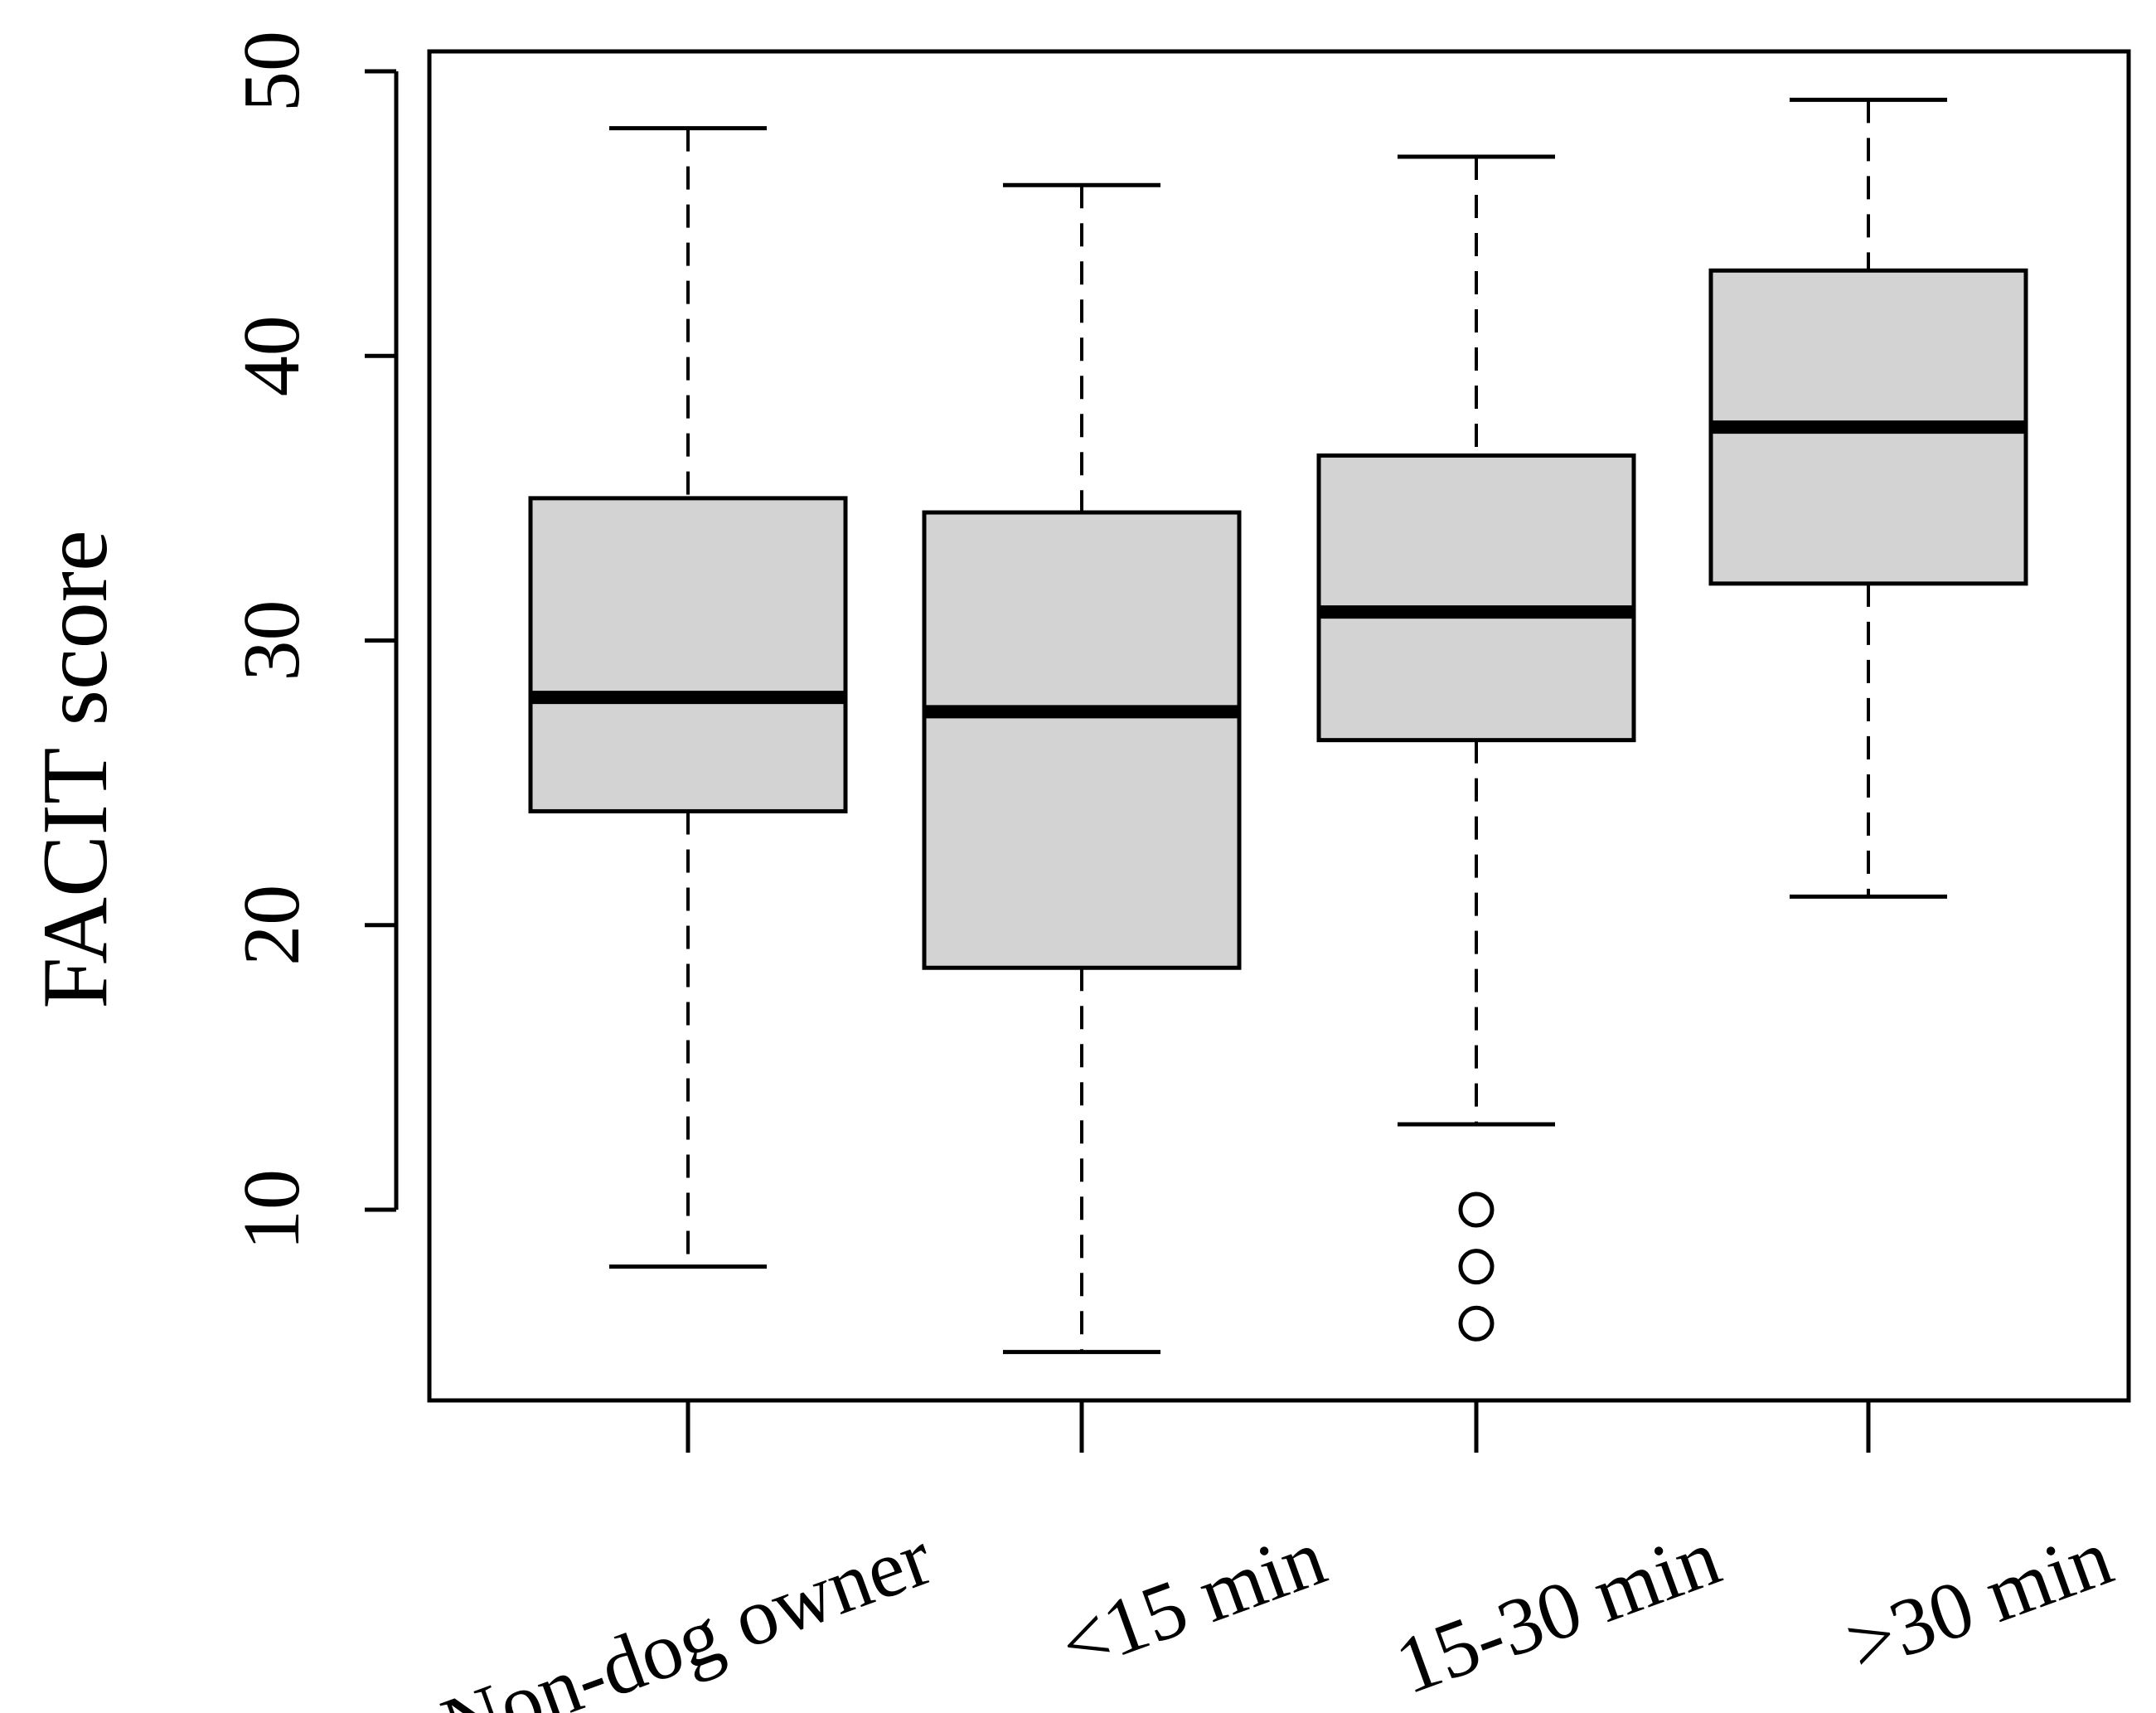 Image resolution: width=2156 pixels, height=1713 pixels. Describe the element at coordinates (1192, 1601) in the screenshot. I see `x-tick-label: <15 min` at that location.